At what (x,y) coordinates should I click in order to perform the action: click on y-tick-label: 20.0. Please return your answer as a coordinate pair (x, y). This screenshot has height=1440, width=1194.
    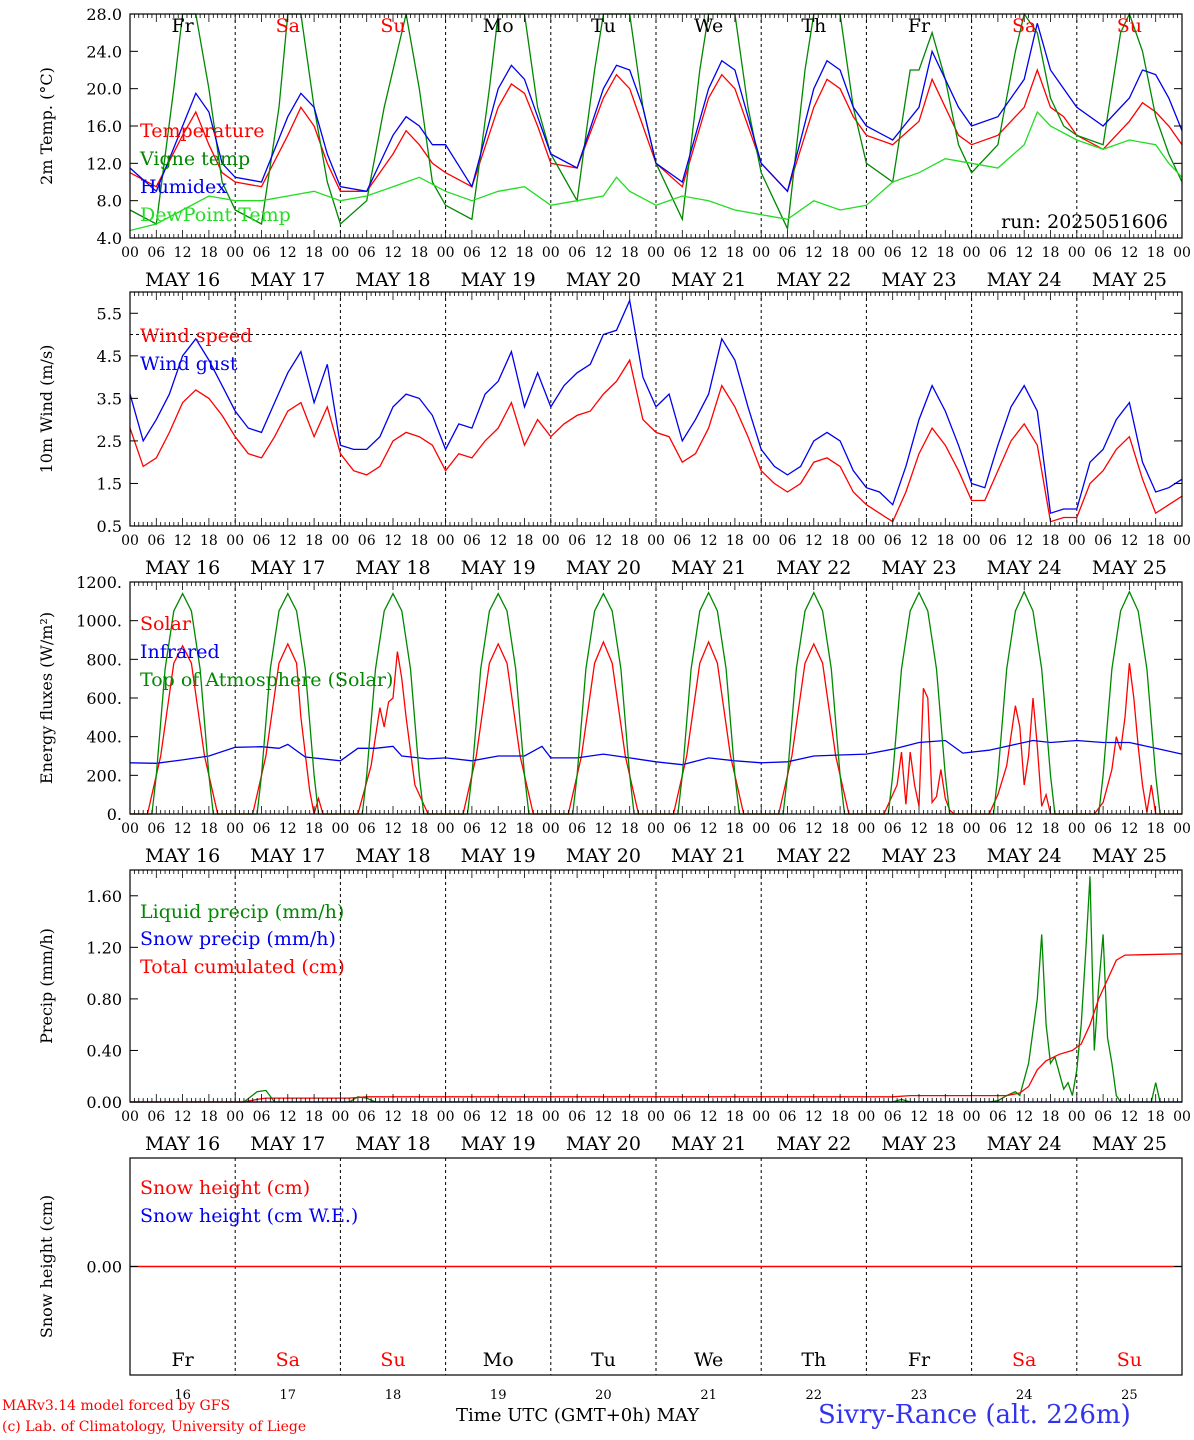
    Looking at the image, I should click on (104, 89).